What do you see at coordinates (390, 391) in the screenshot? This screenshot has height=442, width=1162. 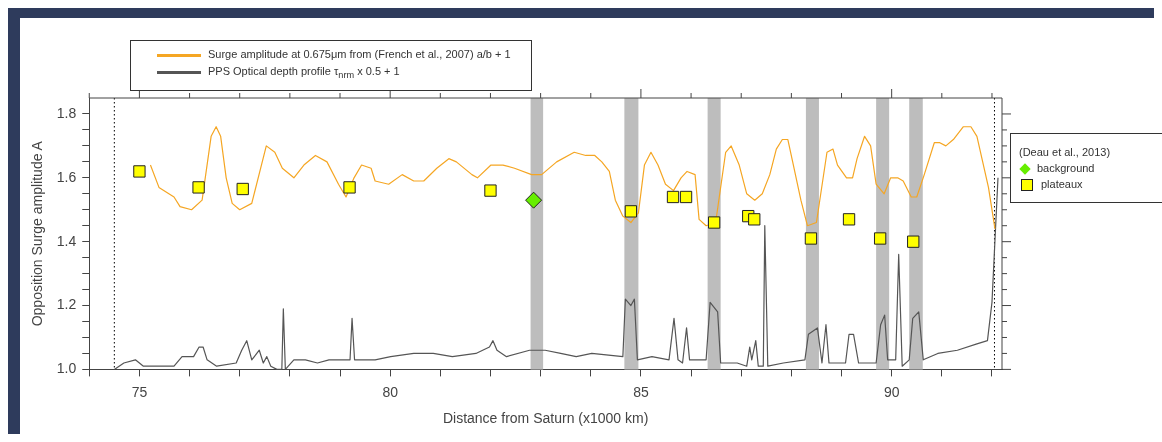 I see `x-tick-label: 80` at bounding box center [390, 391].